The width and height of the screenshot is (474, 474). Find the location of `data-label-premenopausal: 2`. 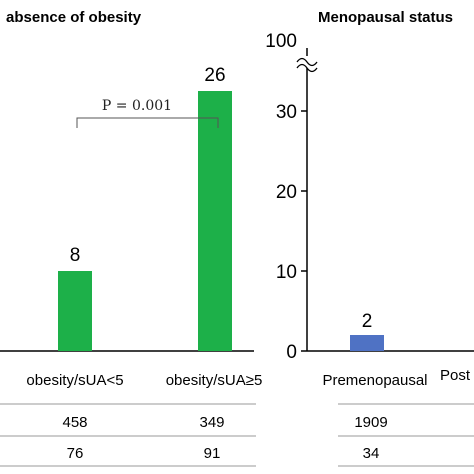

data-label-premenopausal: 2 is located at coordinates (367, 321).